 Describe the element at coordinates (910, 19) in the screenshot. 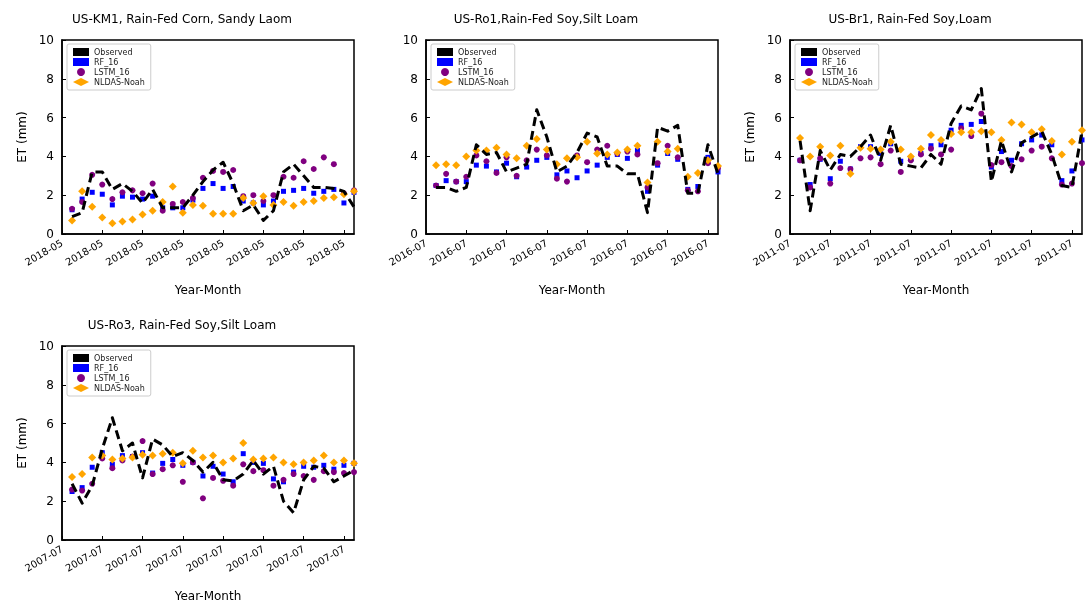

I see `chart-title: US-Br1, Rain-Fed Soy,Loam` at that location.